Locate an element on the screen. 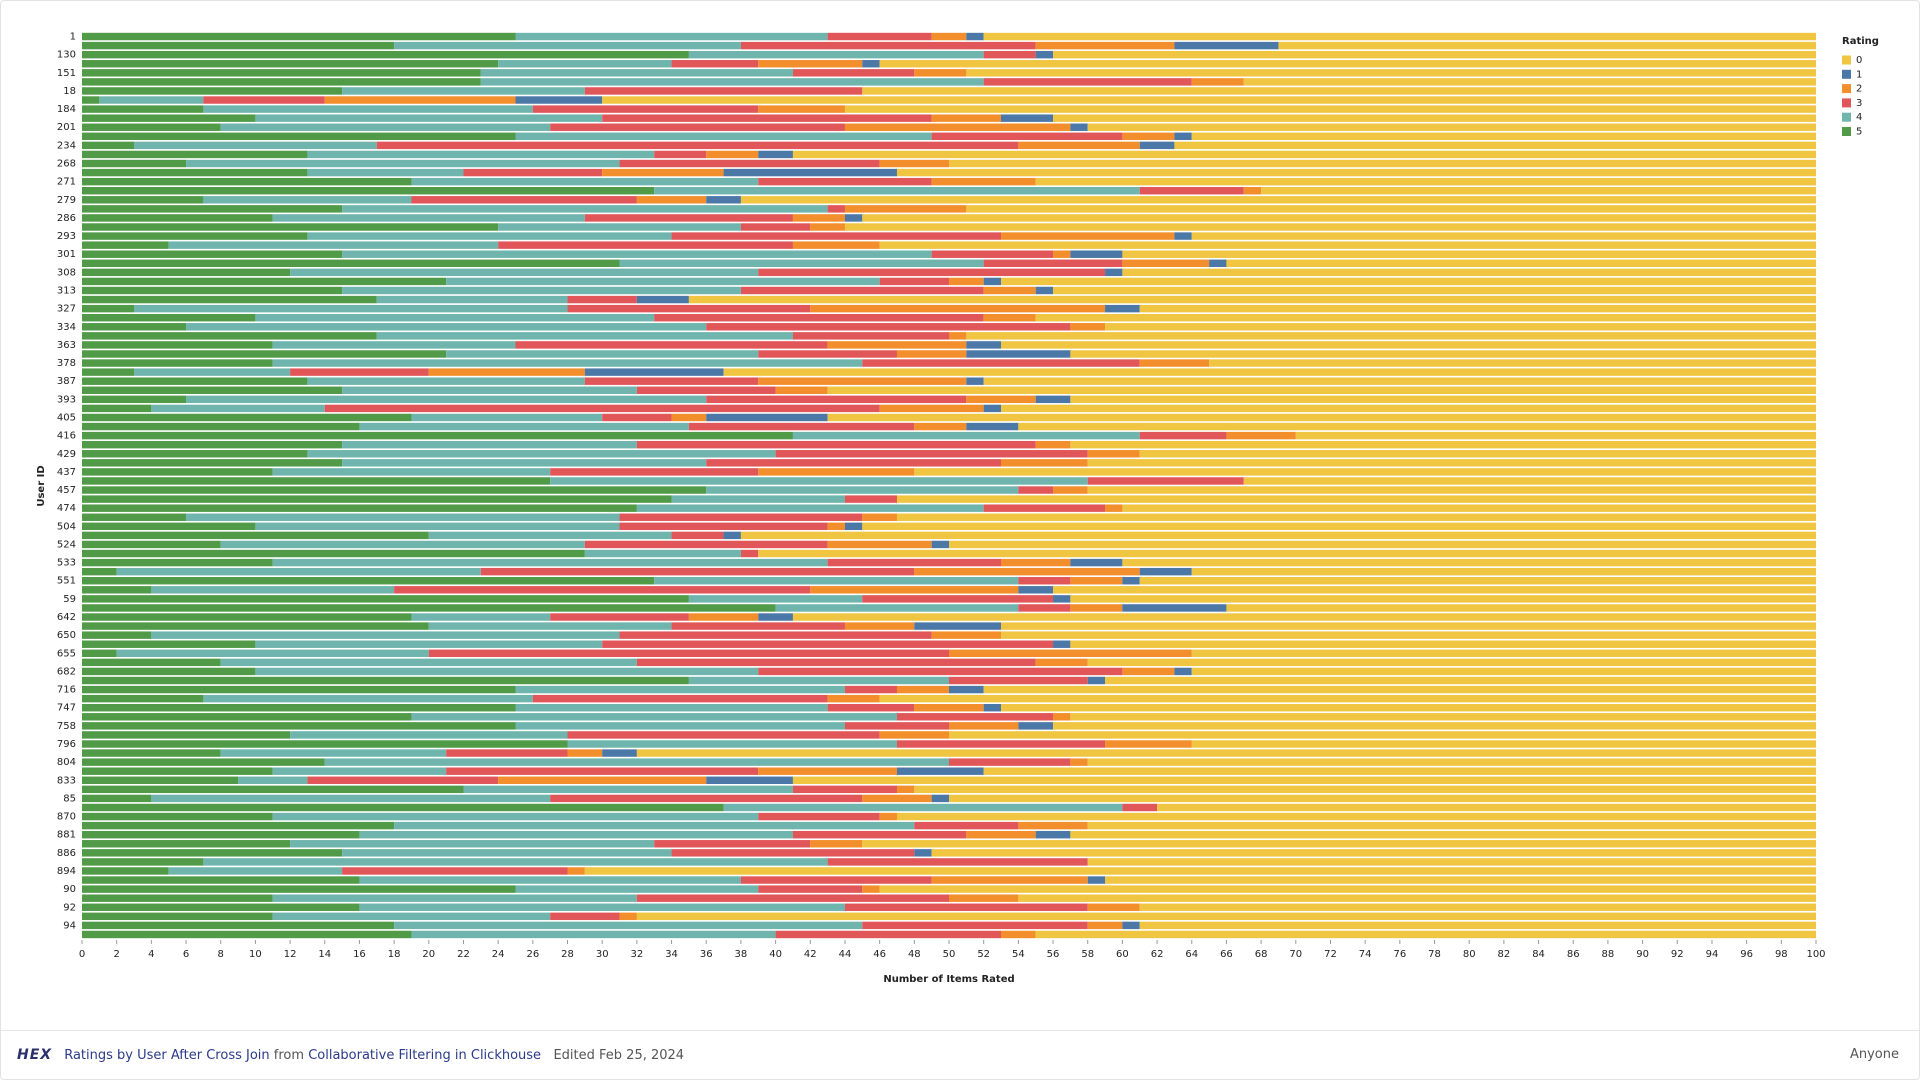 This screenshot has height=1080, width=1920. y-tick-label: 524 is located at coordinates (66, 544).